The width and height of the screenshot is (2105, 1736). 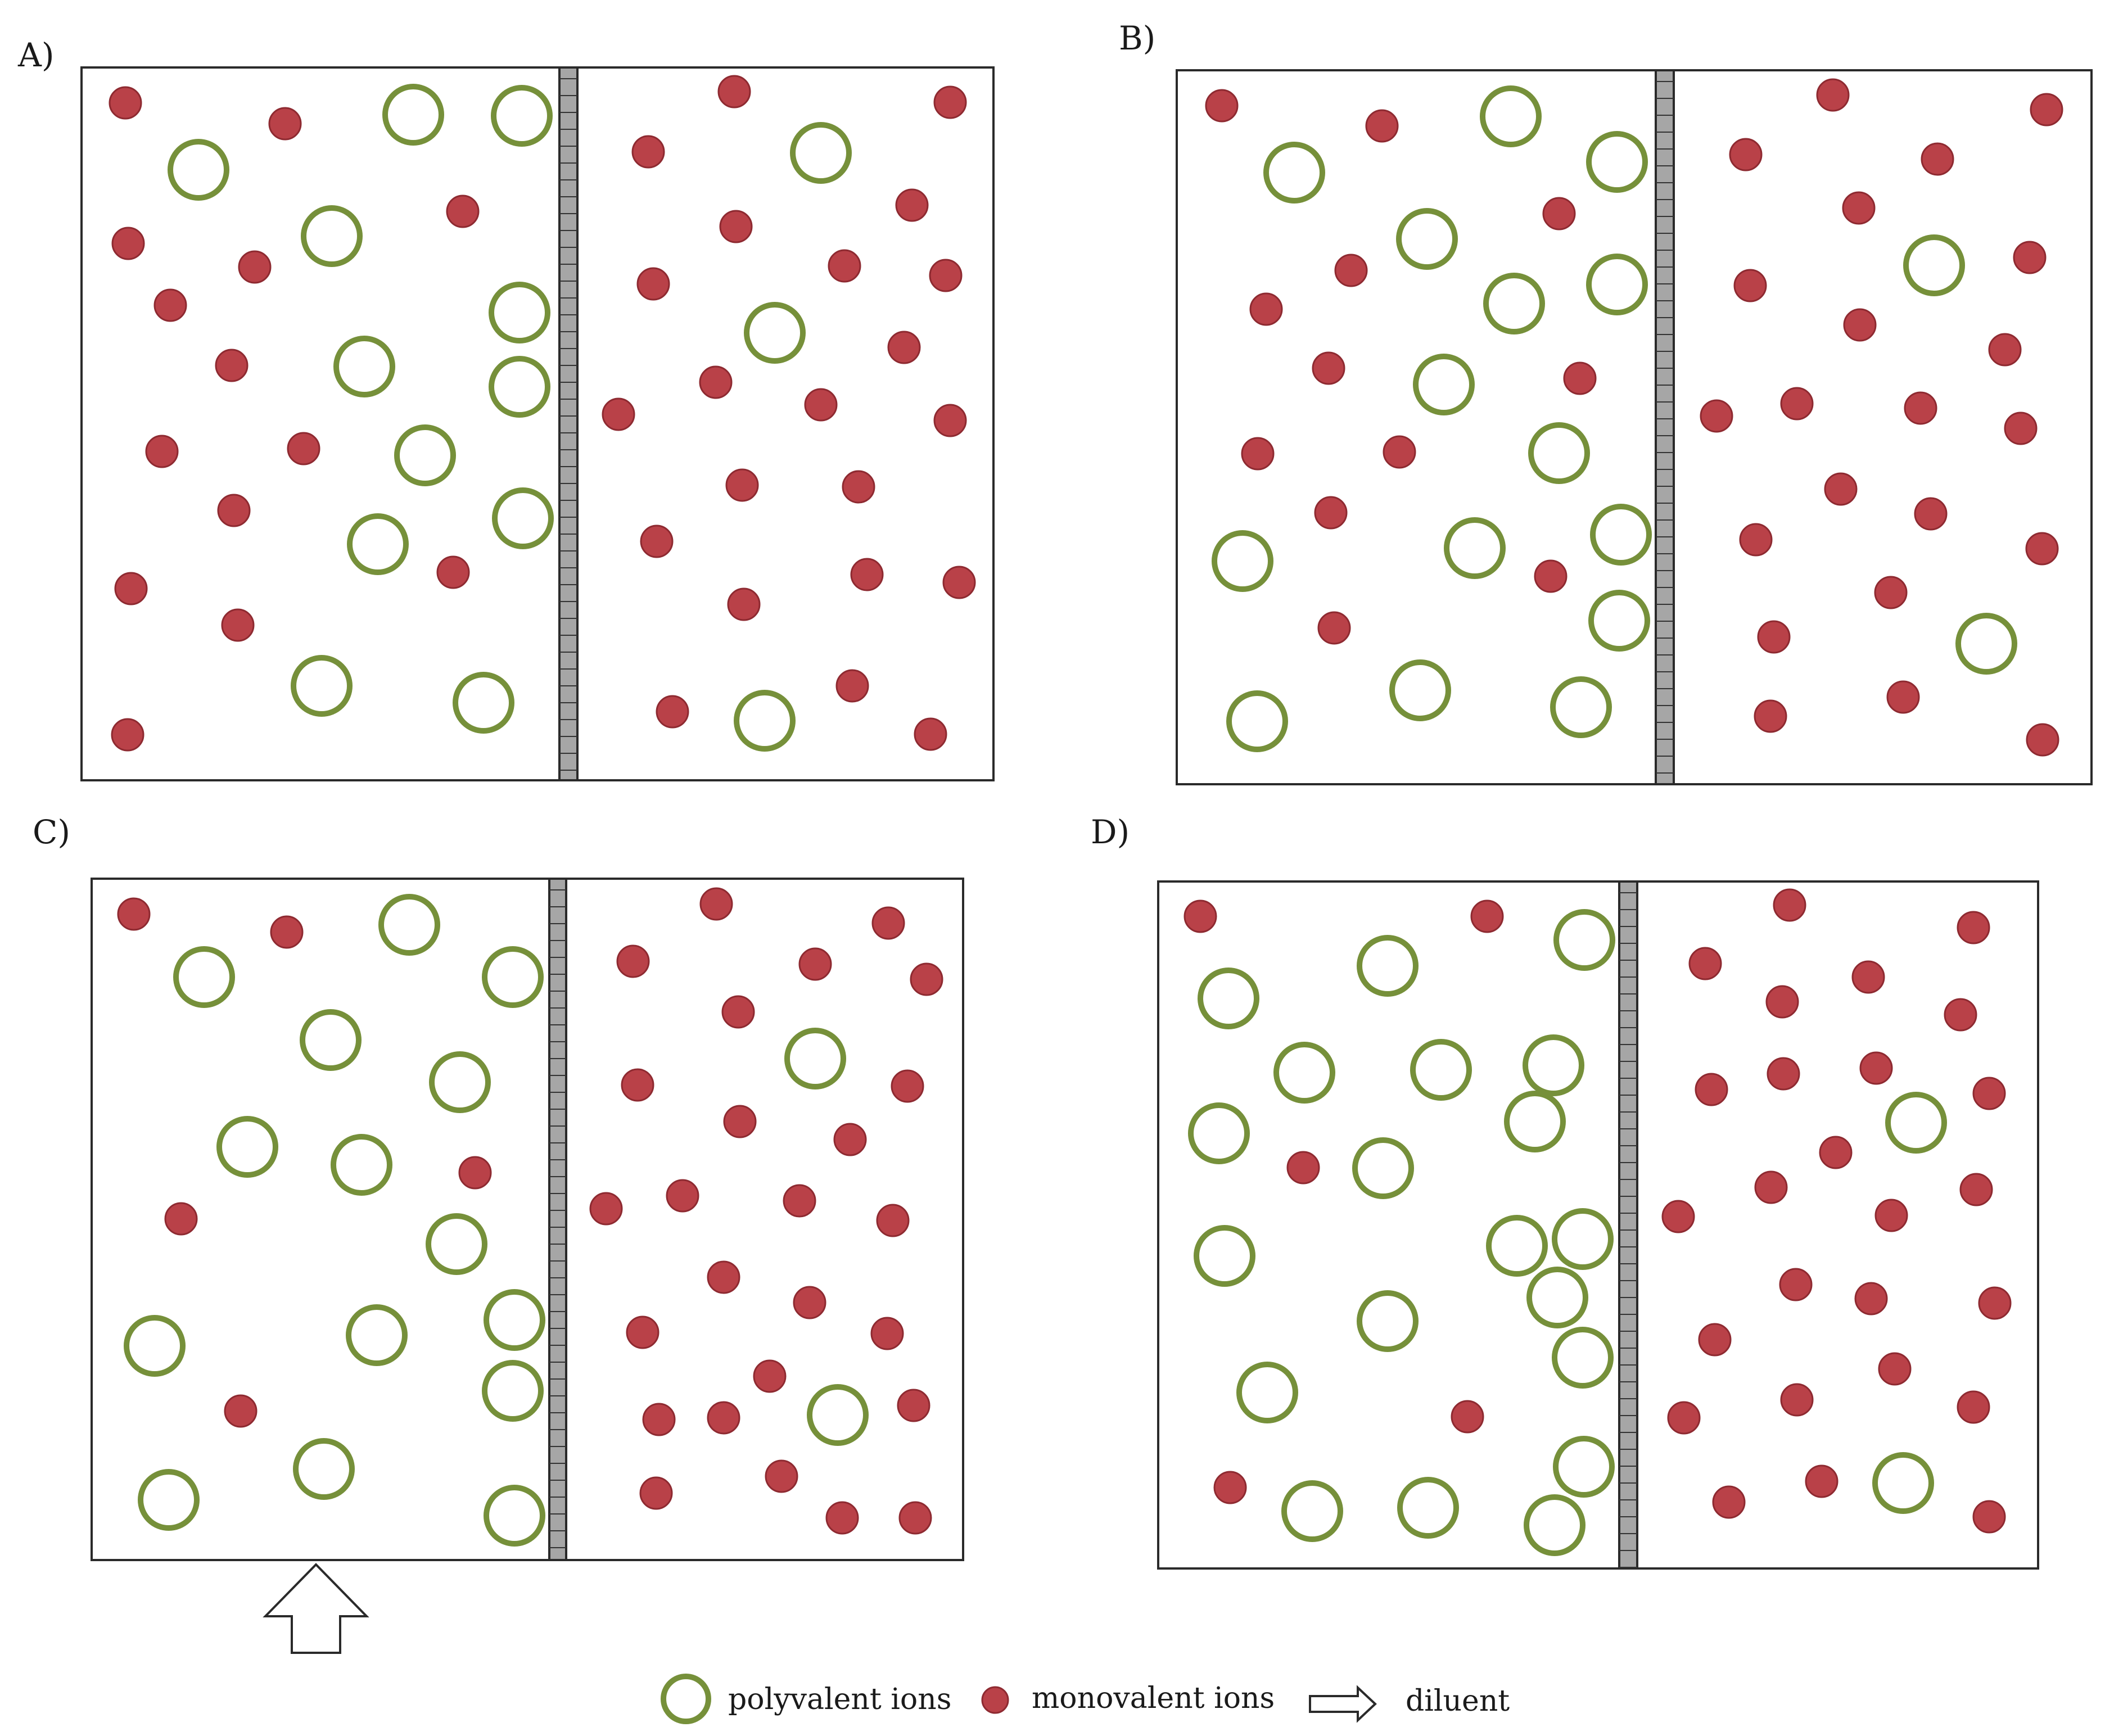 What do you see at coordinates (1628, 1225) in the screenshot?
I see `panel-d-membrane` at bounding box center [1628, 1225].